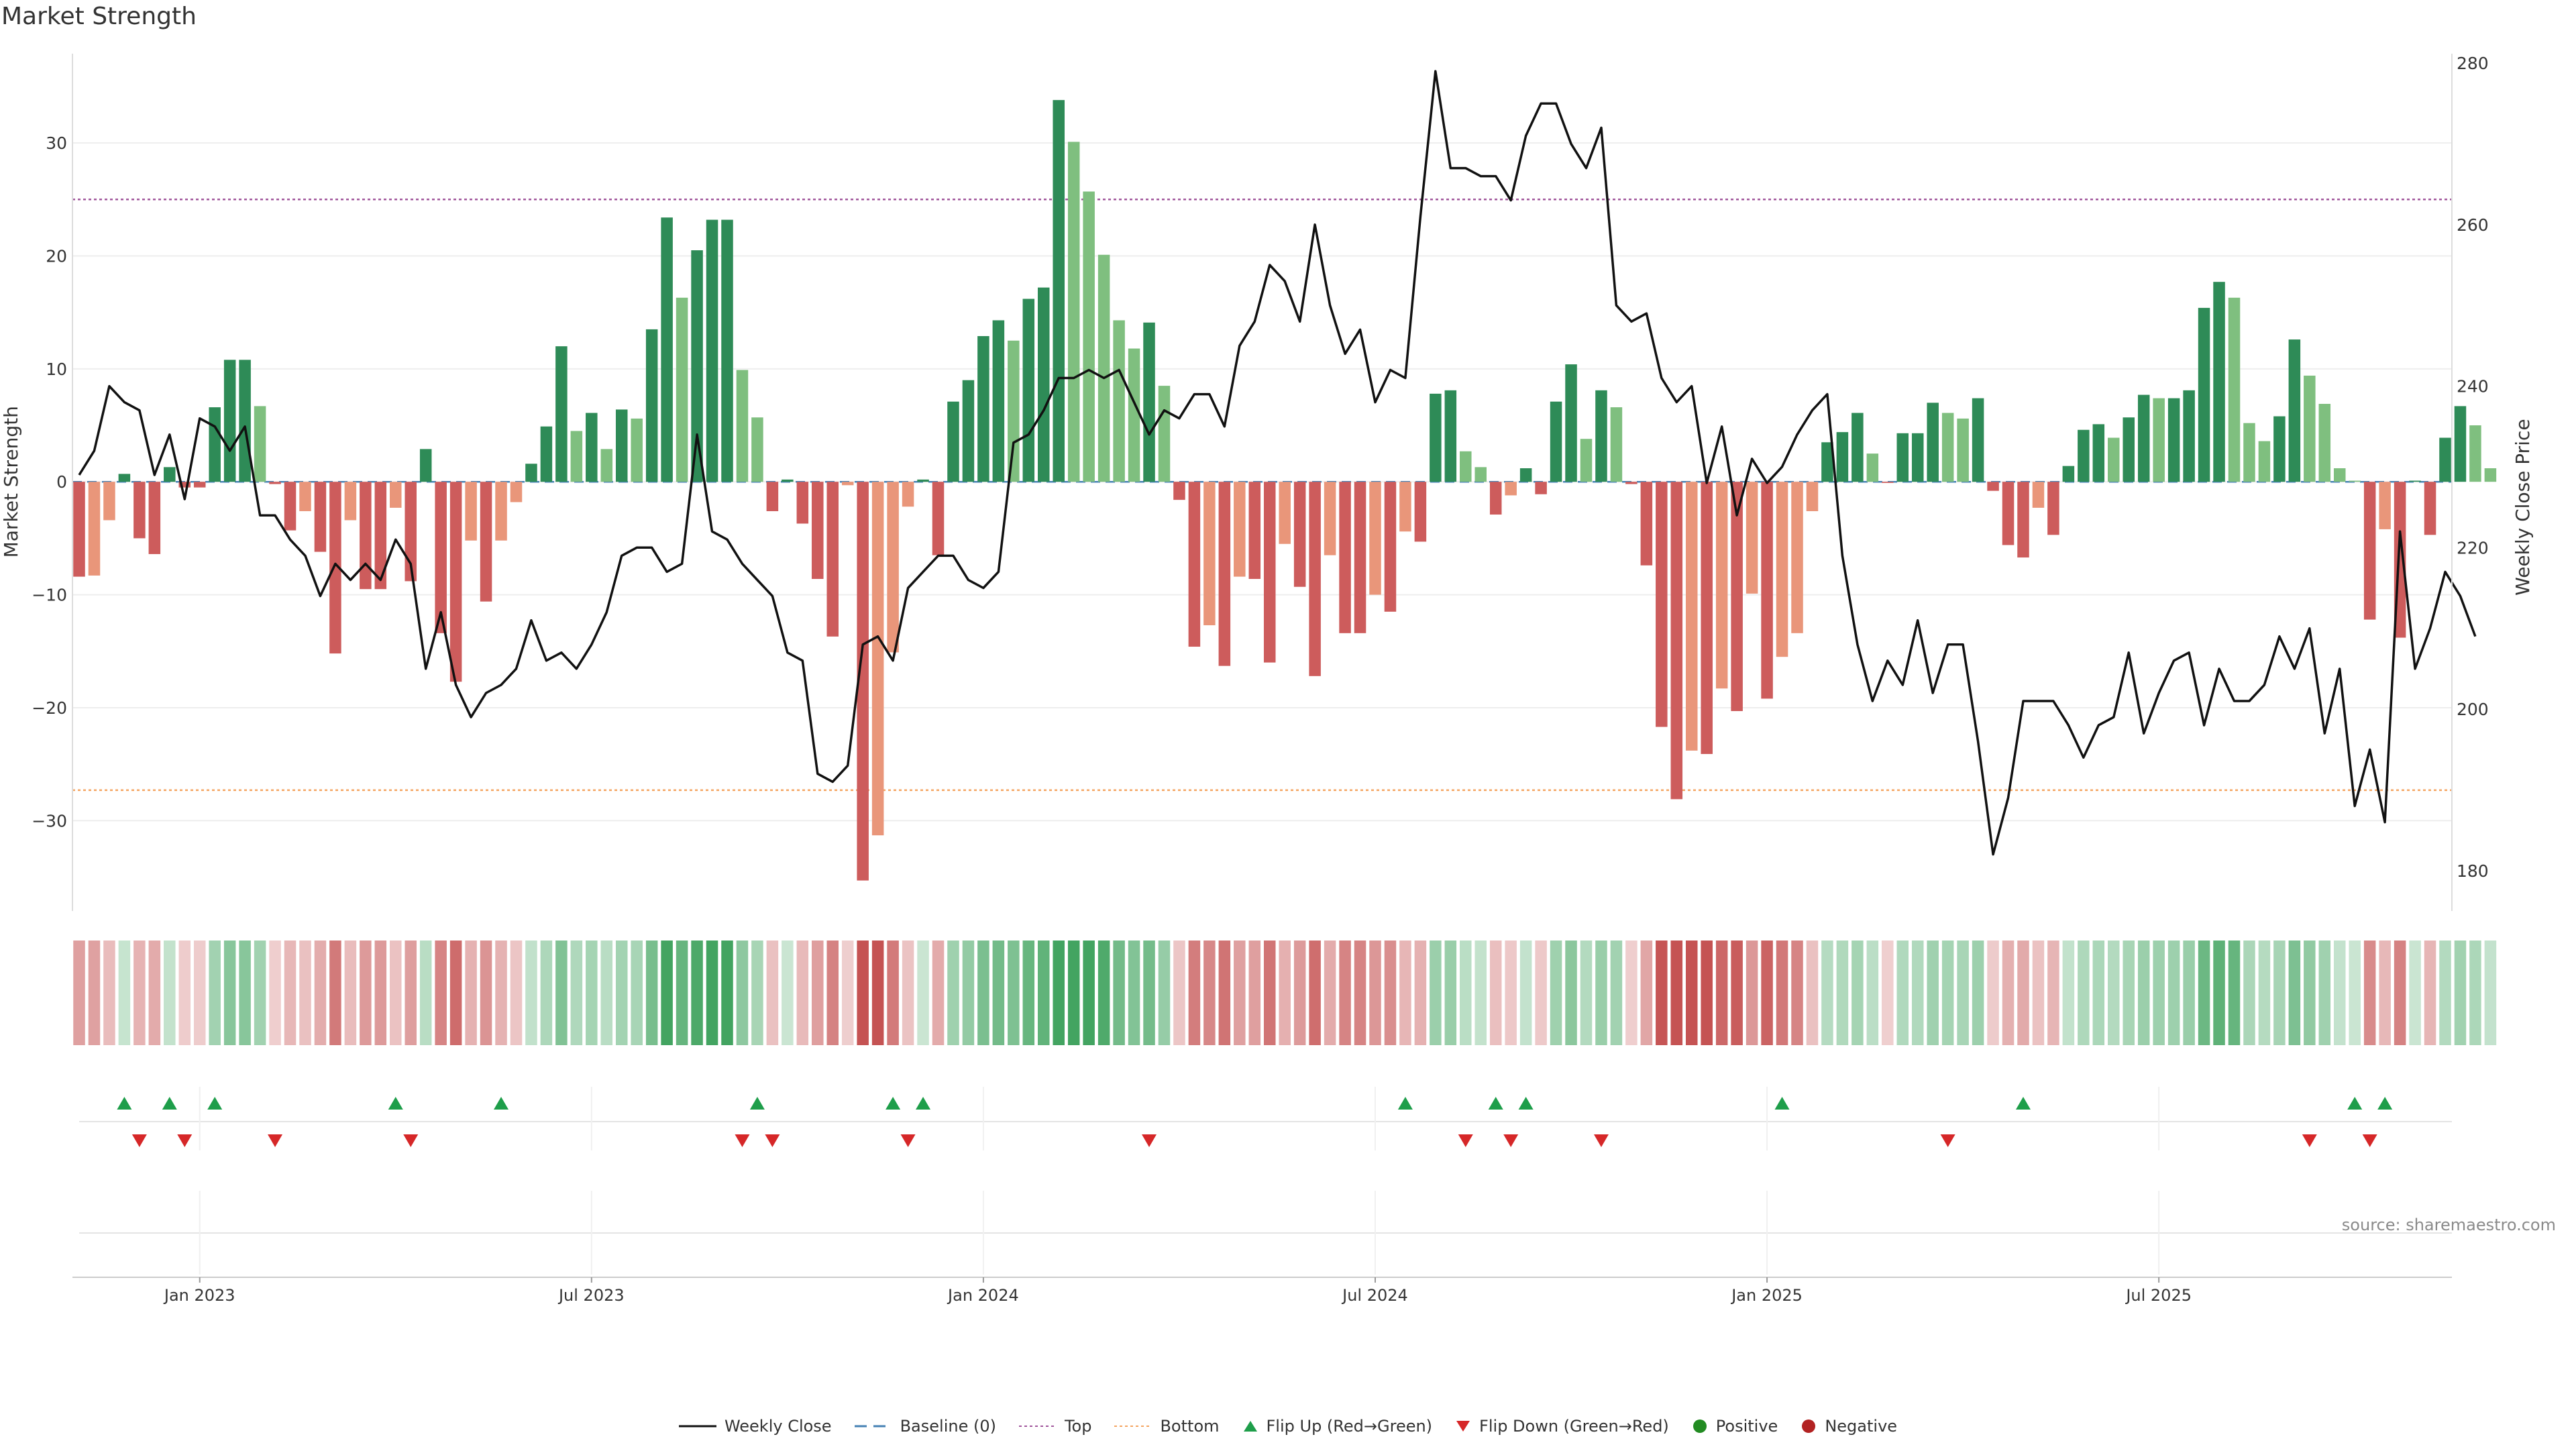 Image resolution: width=2576 pixels, height=1449 pixels. Describe the element at coordinates (56, 143) in the screenshot. I see `left-y-tick-label: 30` at that location.